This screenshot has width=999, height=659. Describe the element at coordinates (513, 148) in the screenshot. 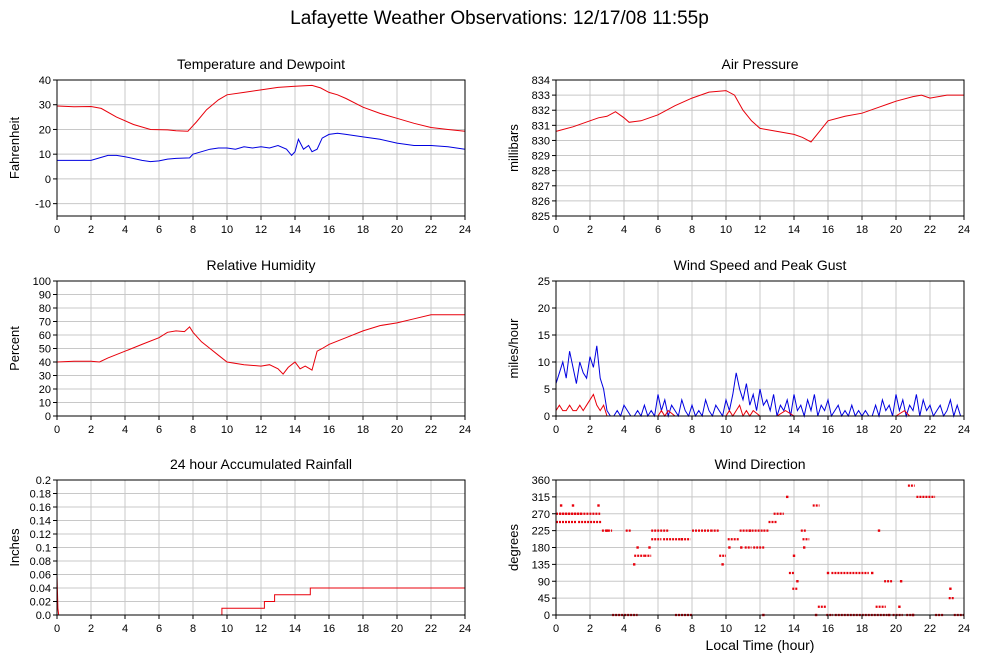

I see `y-axis-label: millibars` at that location.